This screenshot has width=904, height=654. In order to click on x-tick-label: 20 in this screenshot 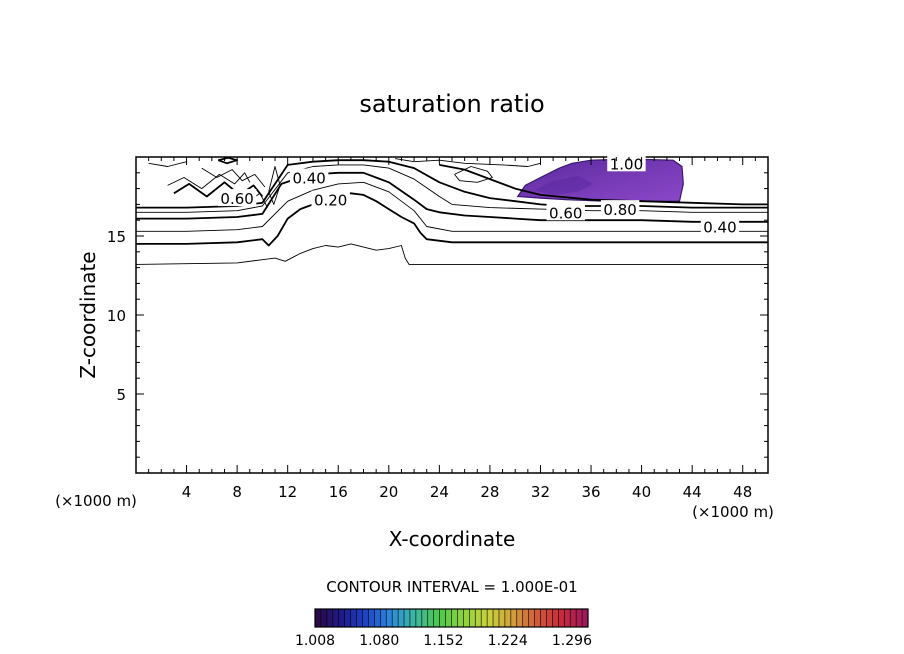, I will do `click(388, 492)`.